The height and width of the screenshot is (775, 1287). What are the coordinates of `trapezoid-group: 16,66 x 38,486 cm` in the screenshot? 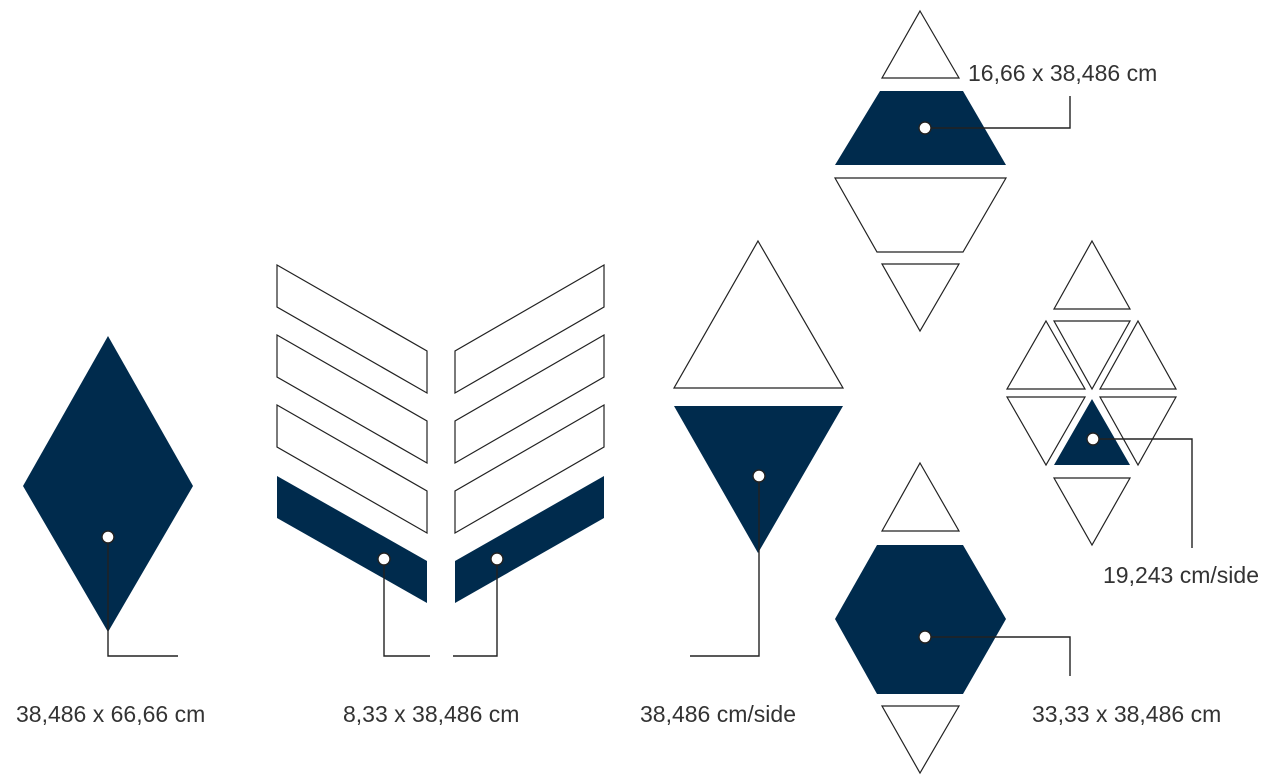 It's located at (995, 171).